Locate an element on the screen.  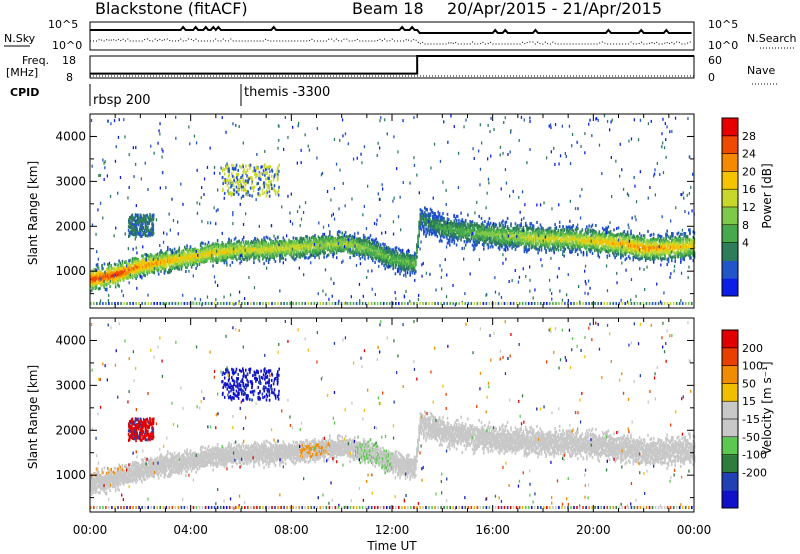
cpid-segment-1: rbsp 200 is located at coordinates (122, 100).